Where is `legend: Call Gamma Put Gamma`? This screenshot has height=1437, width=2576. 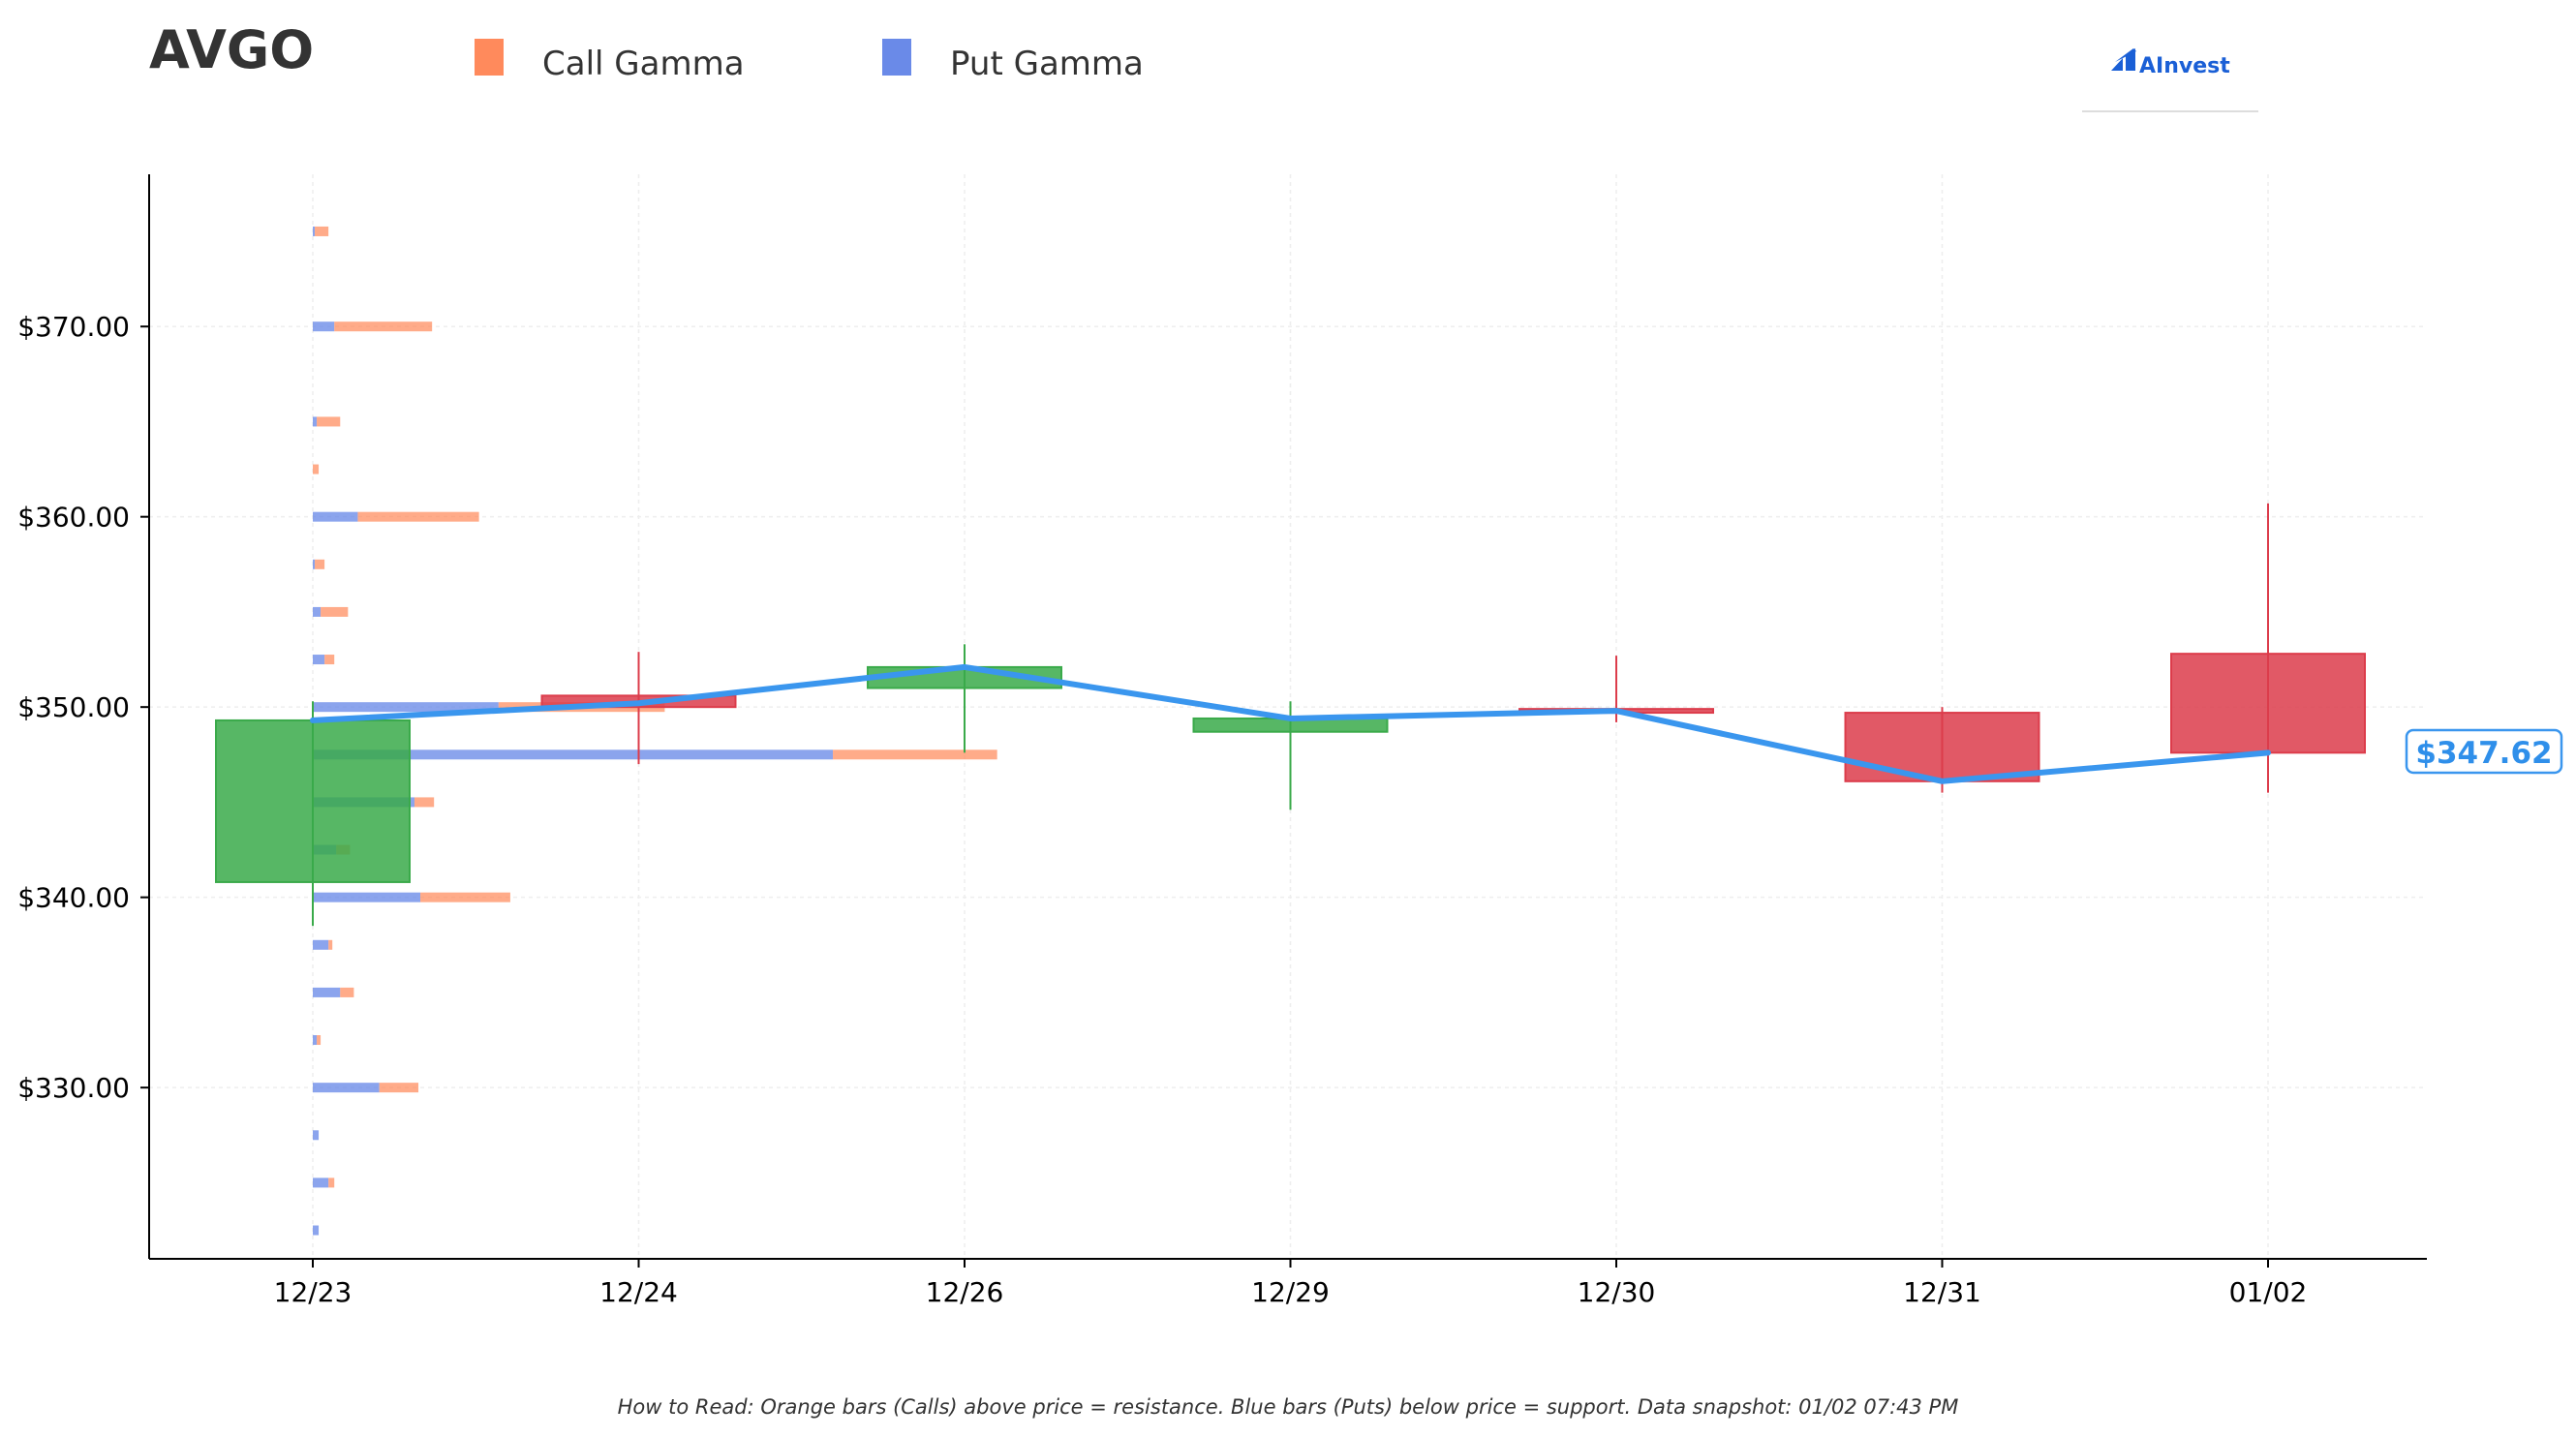
legend: Call Gamma Put Gamma is located at coordinates (809, 61).